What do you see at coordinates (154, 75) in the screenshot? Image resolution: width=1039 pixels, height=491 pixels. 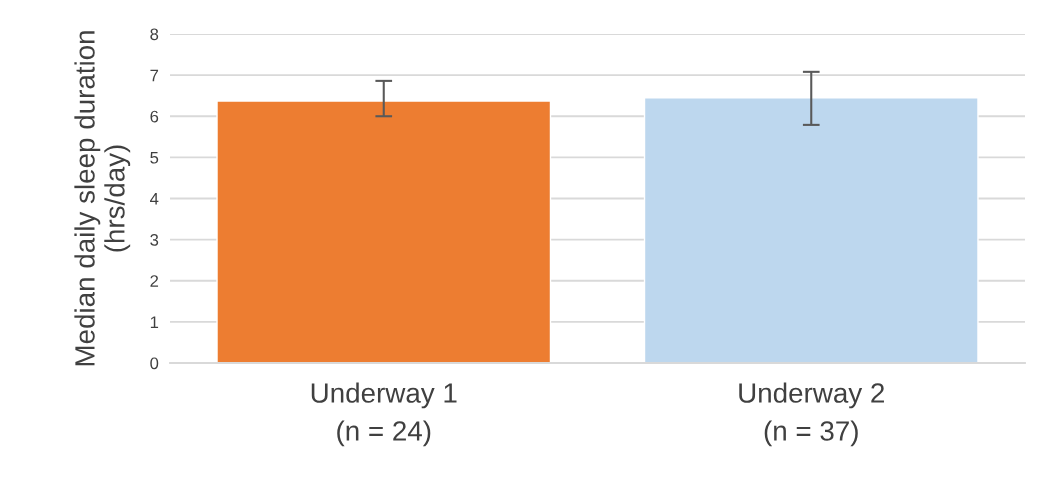 I see `y-tick-label: 7` at bounding box center [154, 75].